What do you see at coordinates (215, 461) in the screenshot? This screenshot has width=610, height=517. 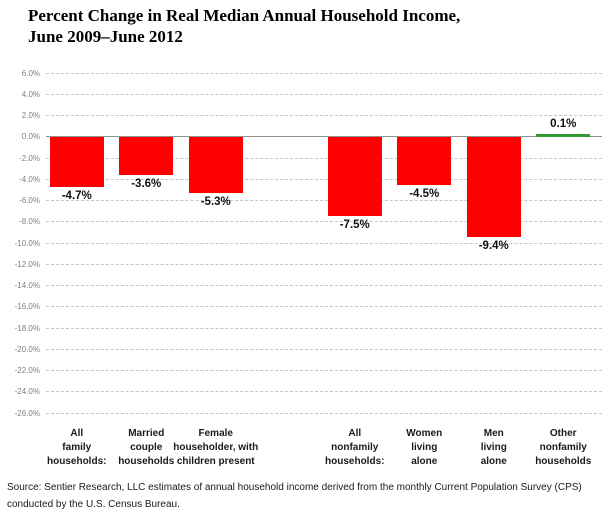 I see `category-label-line: children present` at bounding box center [215, 461].